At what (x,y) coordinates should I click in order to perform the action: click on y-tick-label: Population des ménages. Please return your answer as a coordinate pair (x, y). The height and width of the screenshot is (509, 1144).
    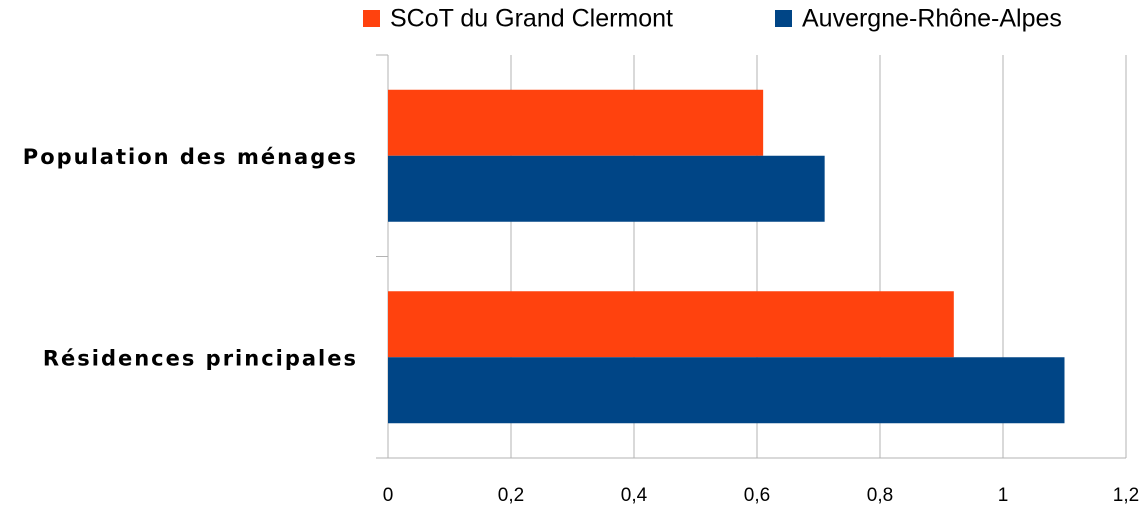
    Looking at the image, I should click on (190, 157).